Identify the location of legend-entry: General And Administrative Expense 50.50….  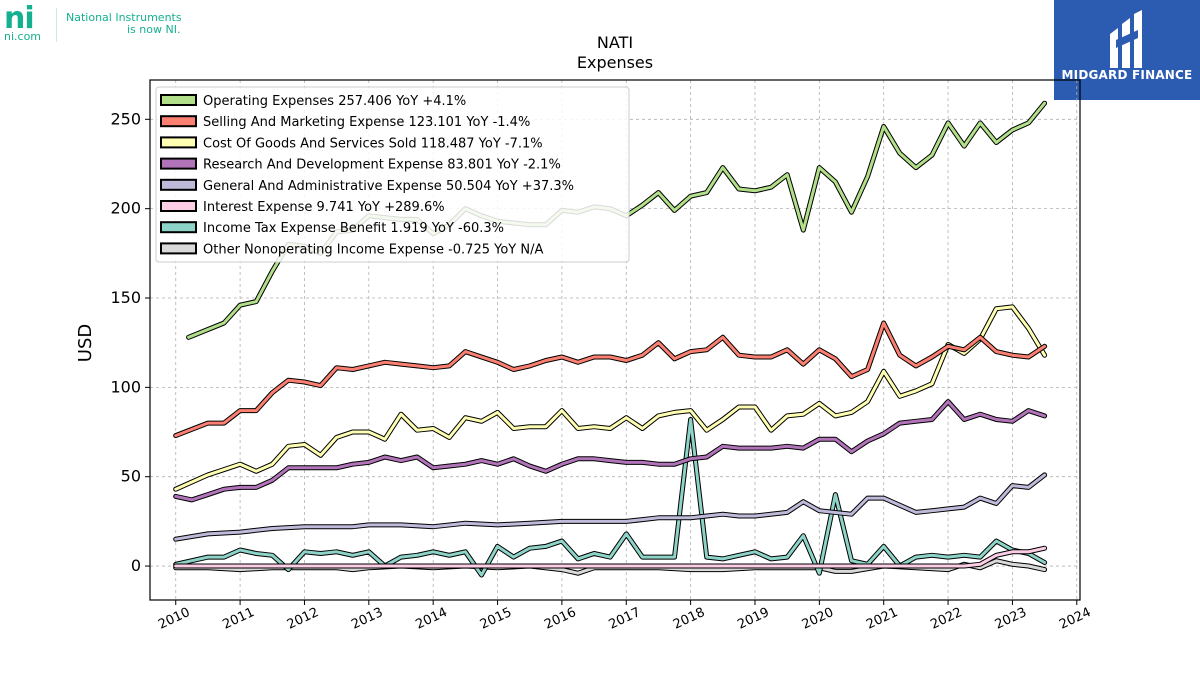
(367, 186).